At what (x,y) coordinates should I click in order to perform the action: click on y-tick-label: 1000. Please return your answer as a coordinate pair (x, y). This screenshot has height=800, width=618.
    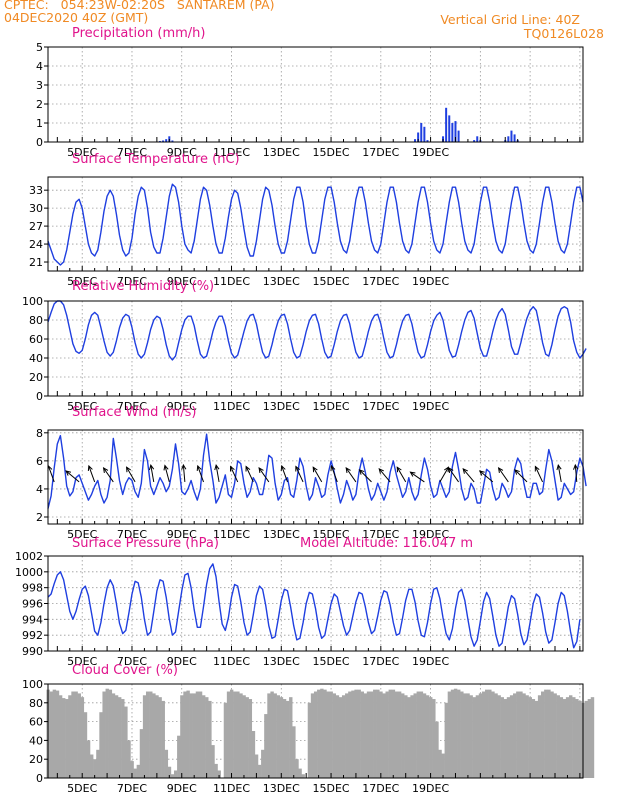
    Looking at the image, I should click on (29, 572).